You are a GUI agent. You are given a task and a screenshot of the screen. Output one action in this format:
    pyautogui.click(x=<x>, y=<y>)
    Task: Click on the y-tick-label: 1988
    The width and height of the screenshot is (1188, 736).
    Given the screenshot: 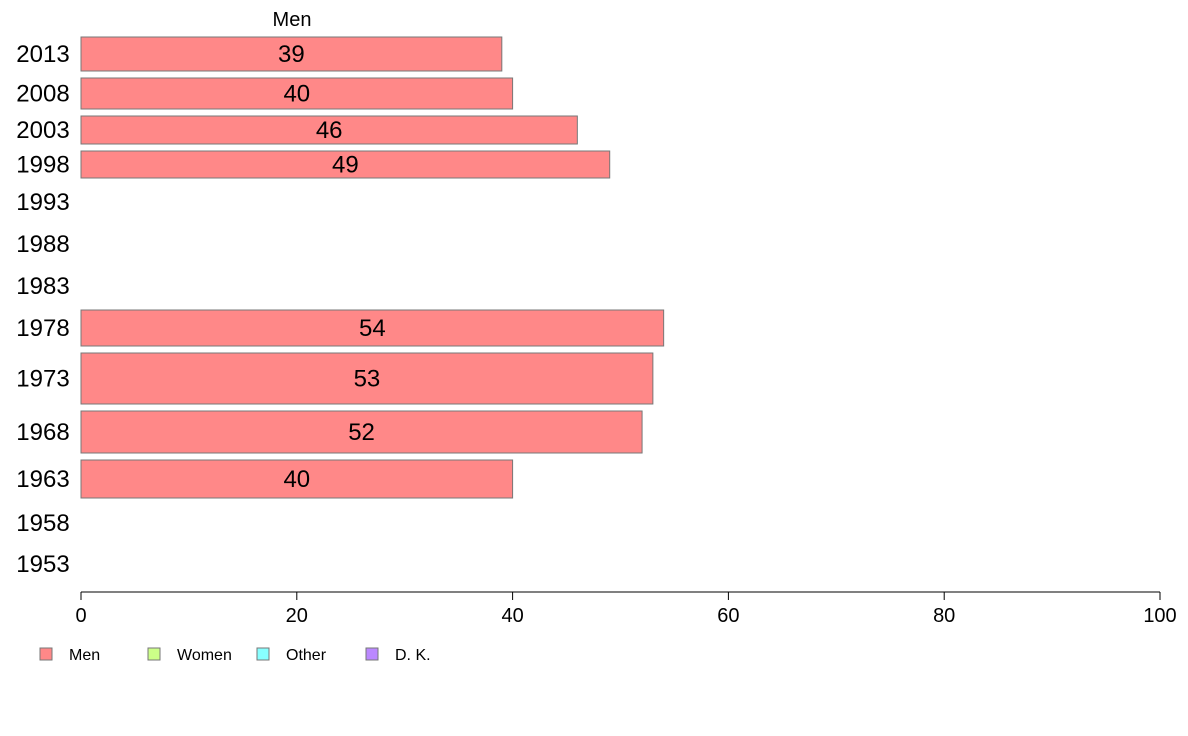 What is the action you would take?
    pyautogui.click(x=42, y=244)
    